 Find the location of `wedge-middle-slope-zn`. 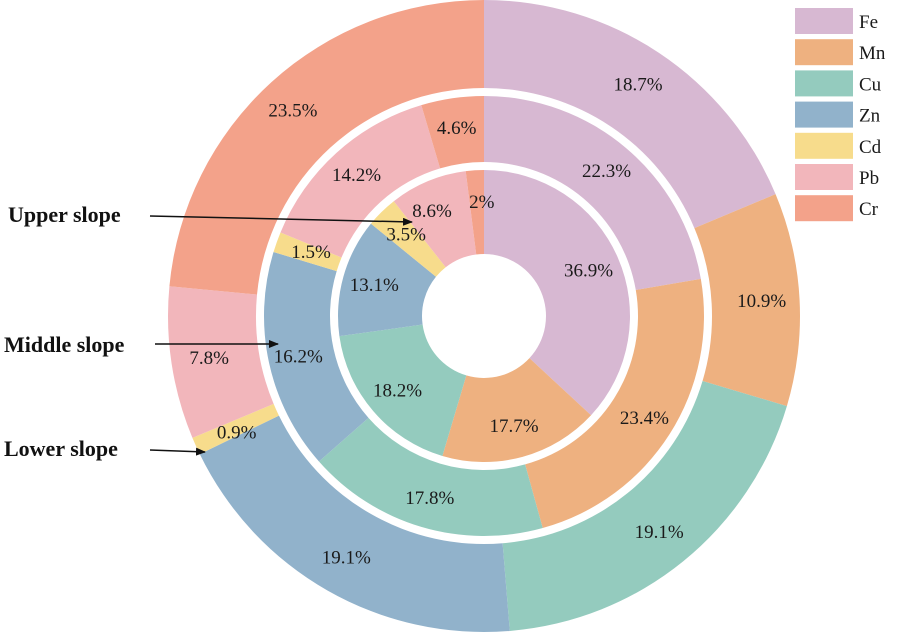

wedge-middle-slope-zn is located at coordinates (316, 356).